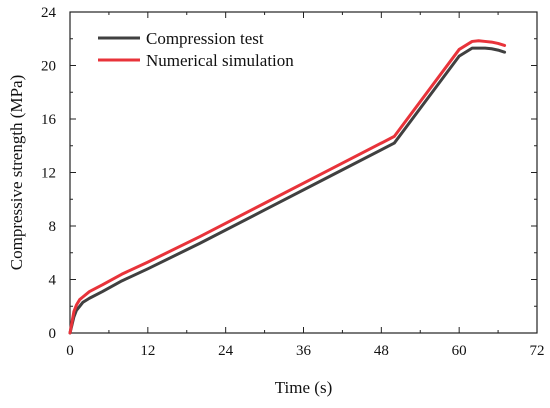 This screenshot has width=550, height=408. I want to click on x-tick-label: 72, so click(537, 351).